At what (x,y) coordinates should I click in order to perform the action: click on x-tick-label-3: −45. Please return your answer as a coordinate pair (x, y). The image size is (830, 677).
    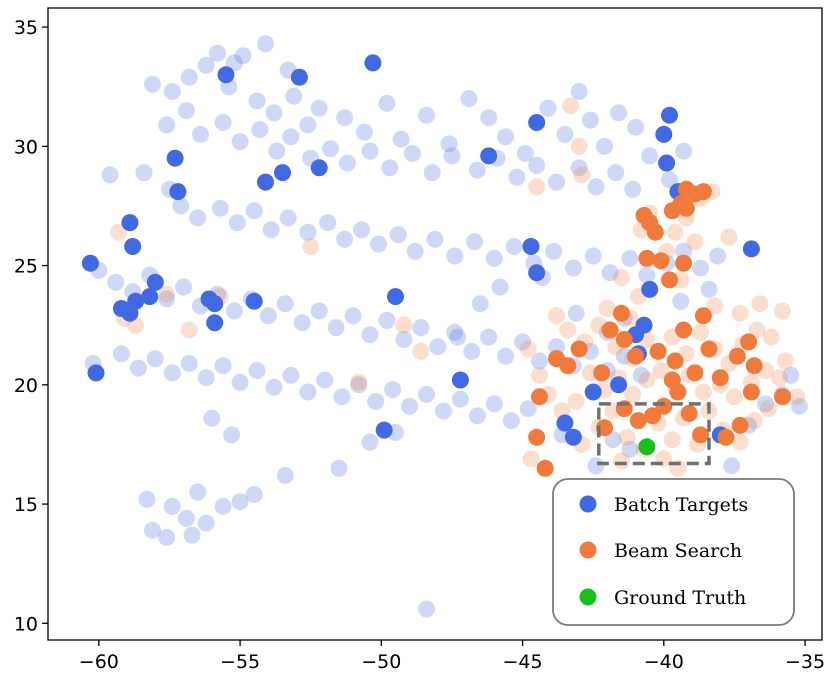
    Looking at the image, I should click on (523, 662).